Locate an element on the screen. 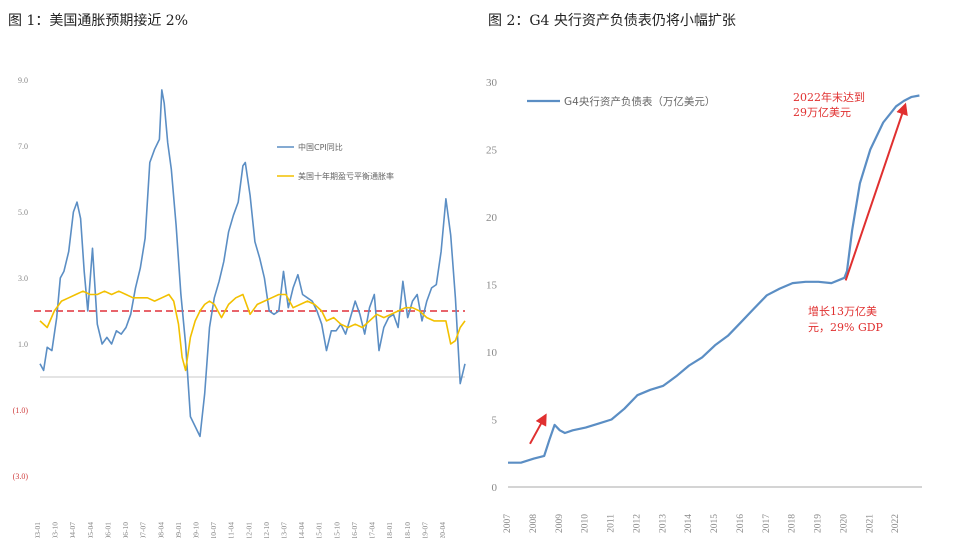  chart2-small-arrow is located at coordinates (538, 429).